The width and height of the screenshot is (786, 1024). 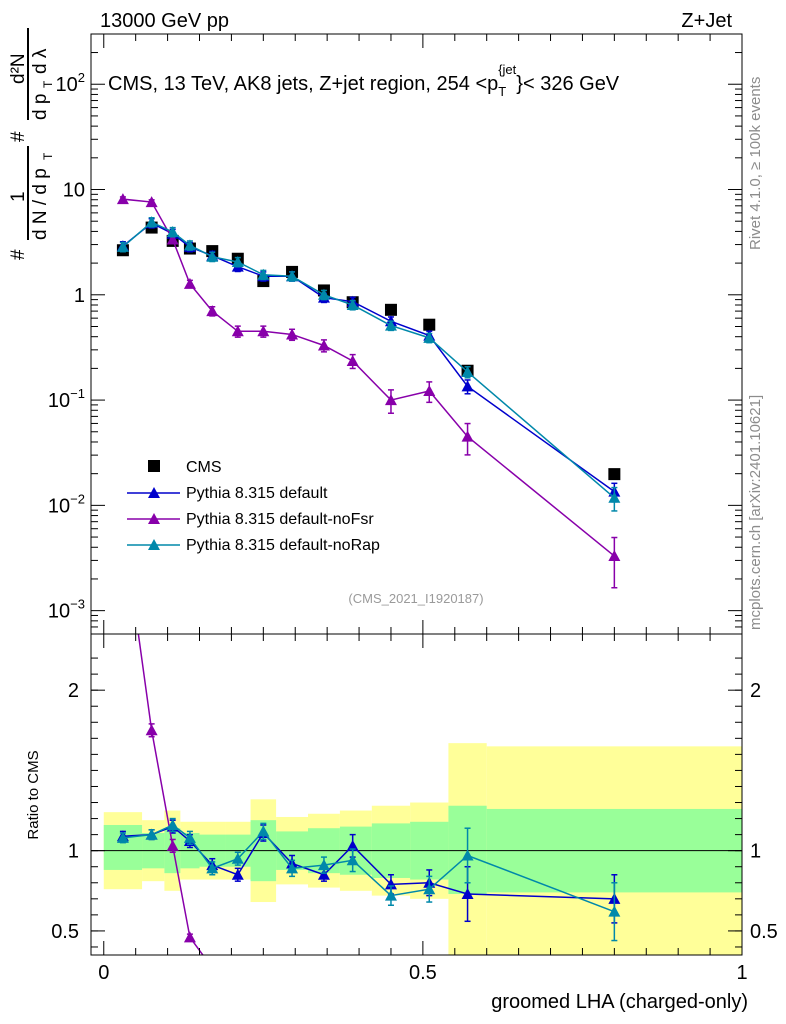 I want to click on ratio-y-tick-label-left: 2, so click(x=73, y=691).